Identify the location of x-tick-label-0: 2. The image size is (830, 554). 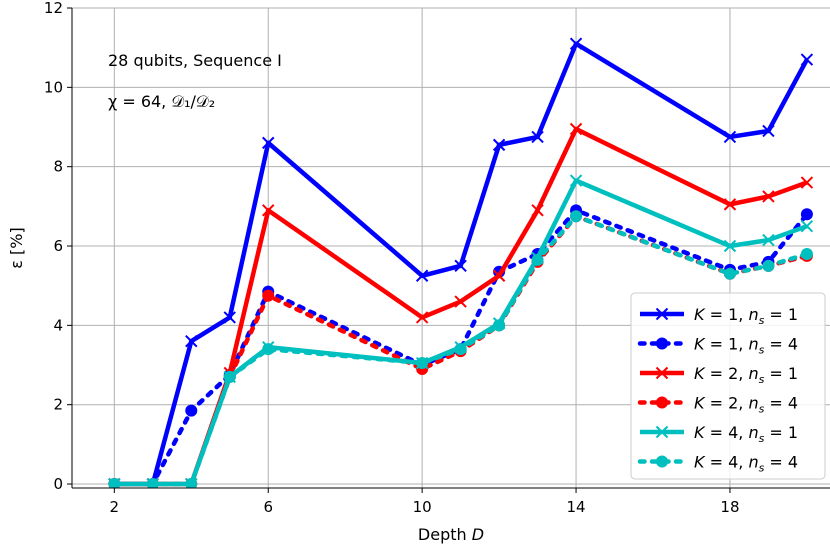
(115, 507).